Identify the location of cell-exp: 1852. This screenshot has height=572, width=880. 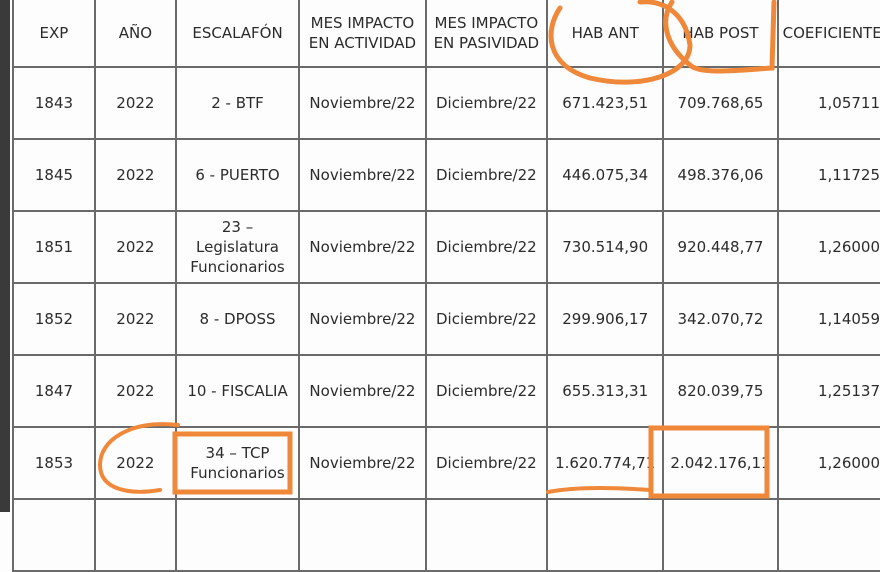
(54, 319).